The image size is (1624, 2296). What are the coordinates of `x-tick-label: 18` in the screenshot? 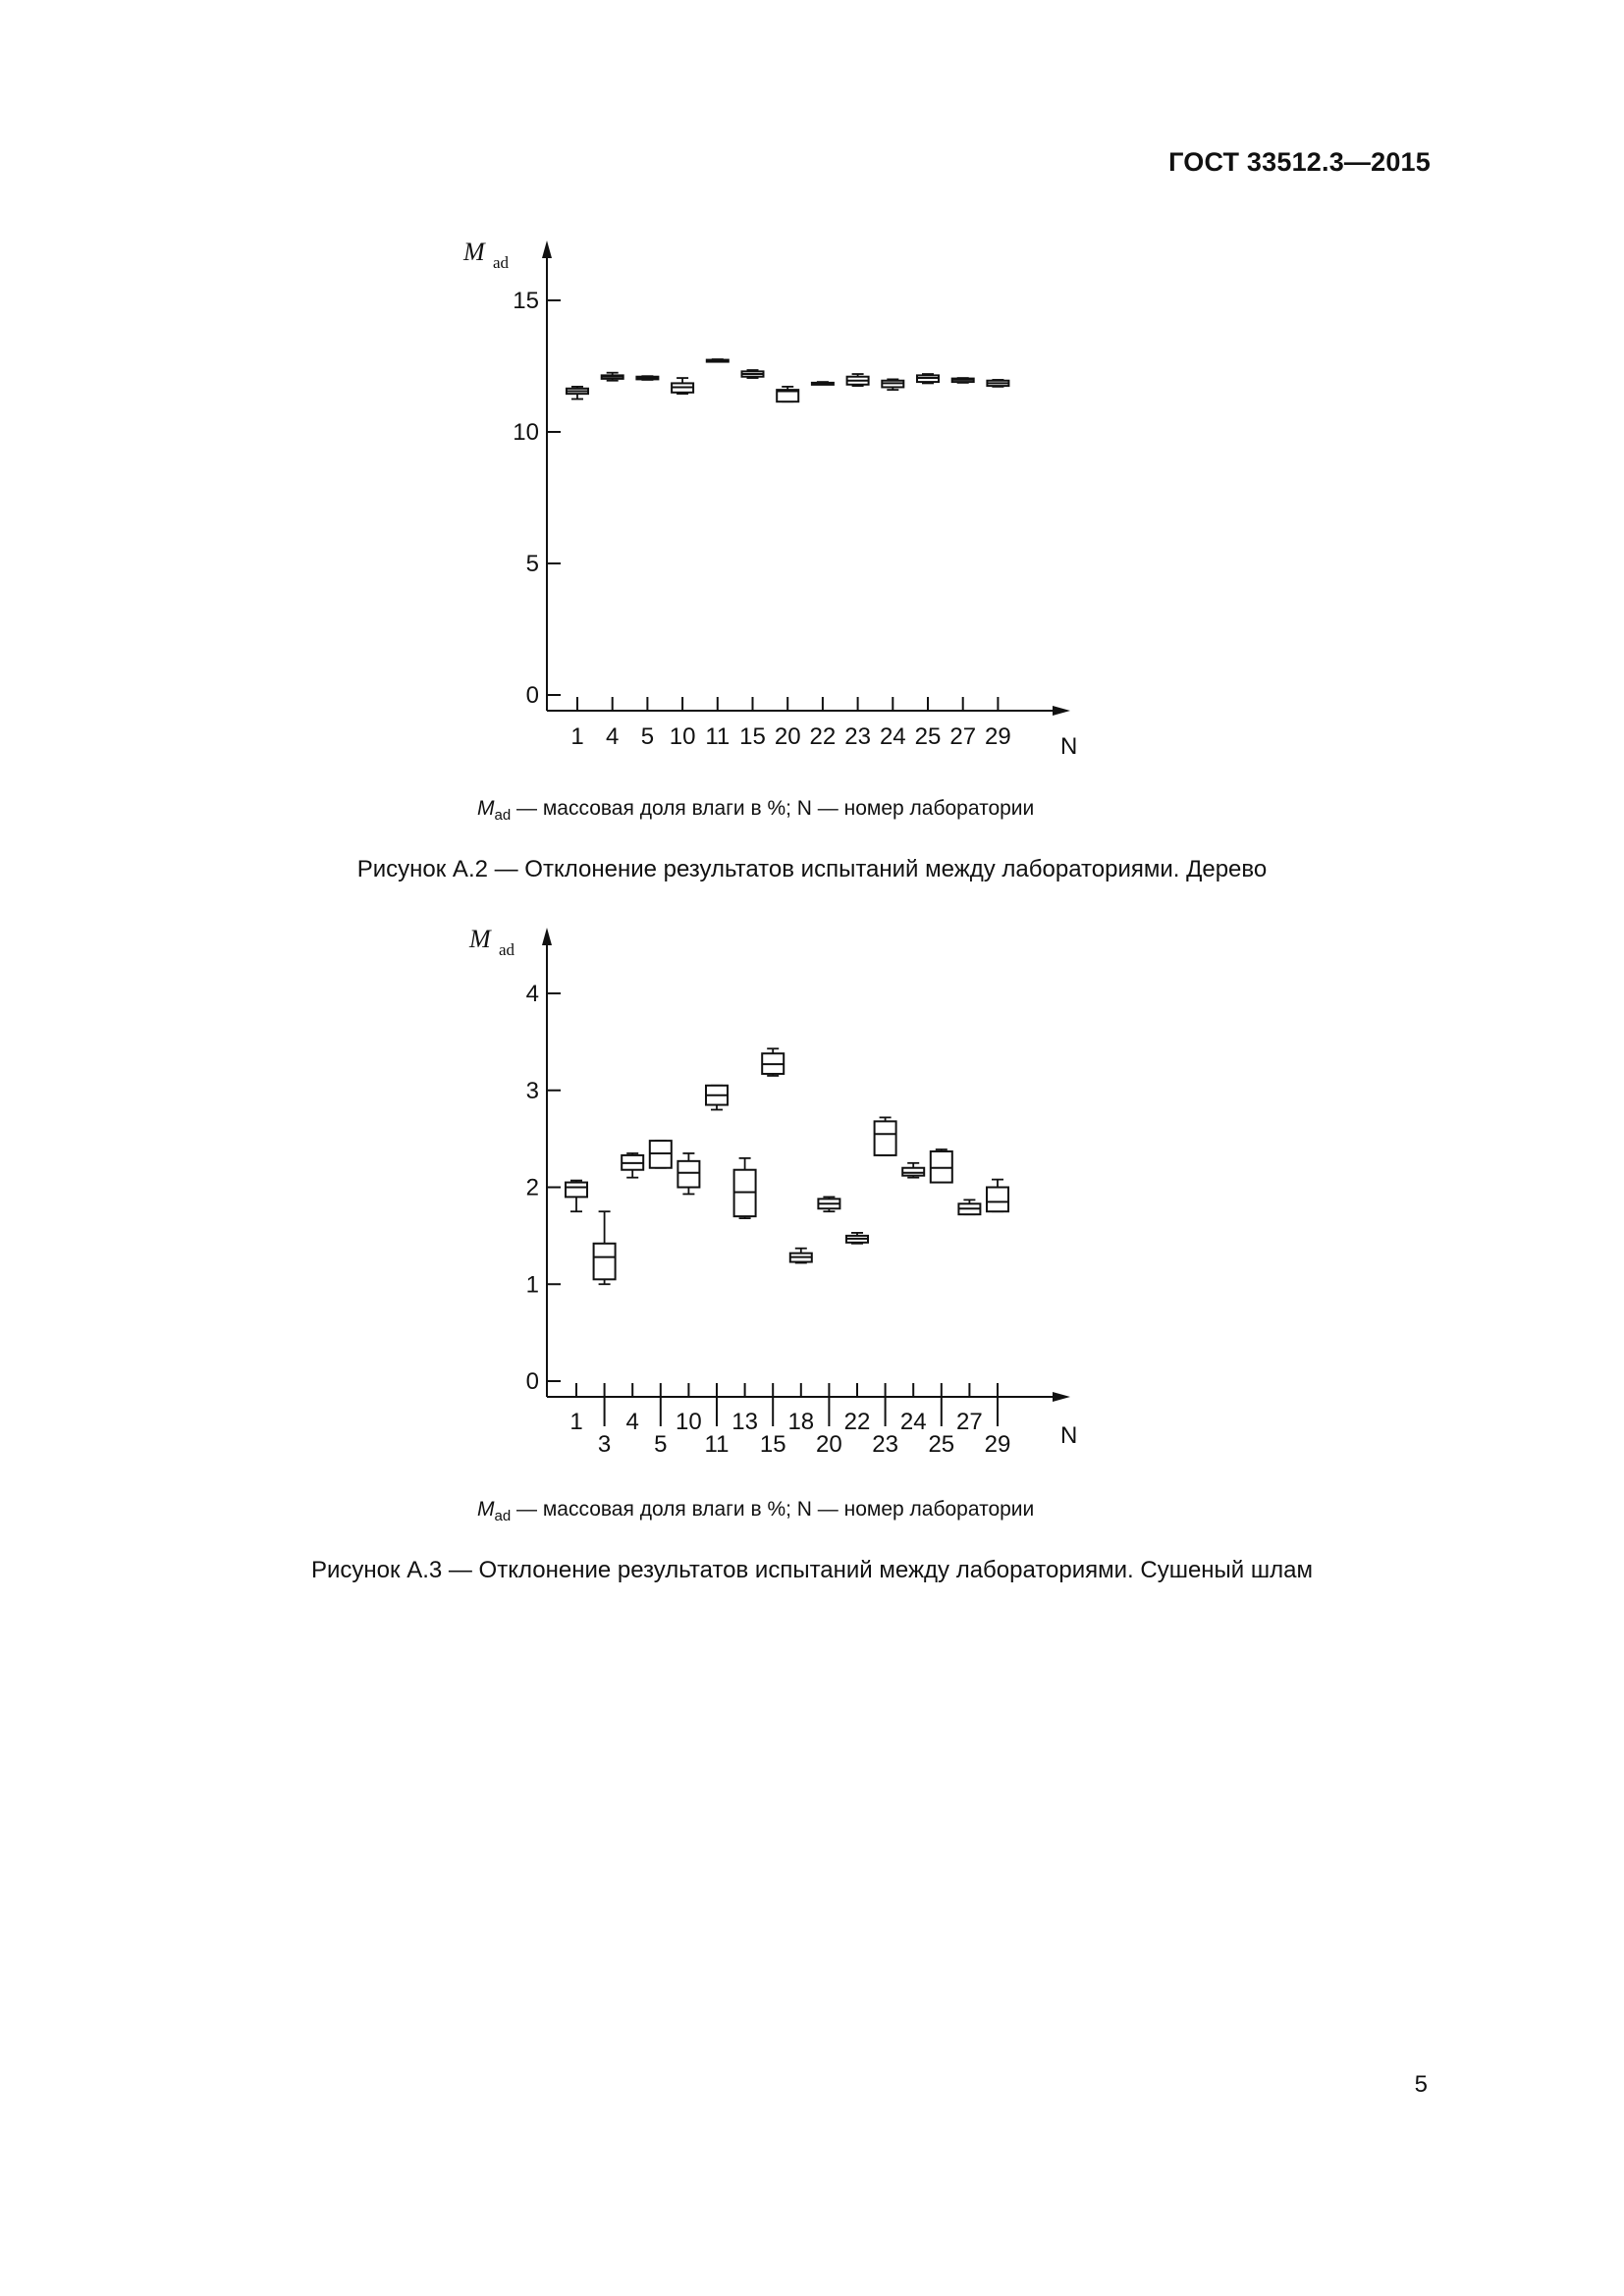 It's located at (800, 1422).